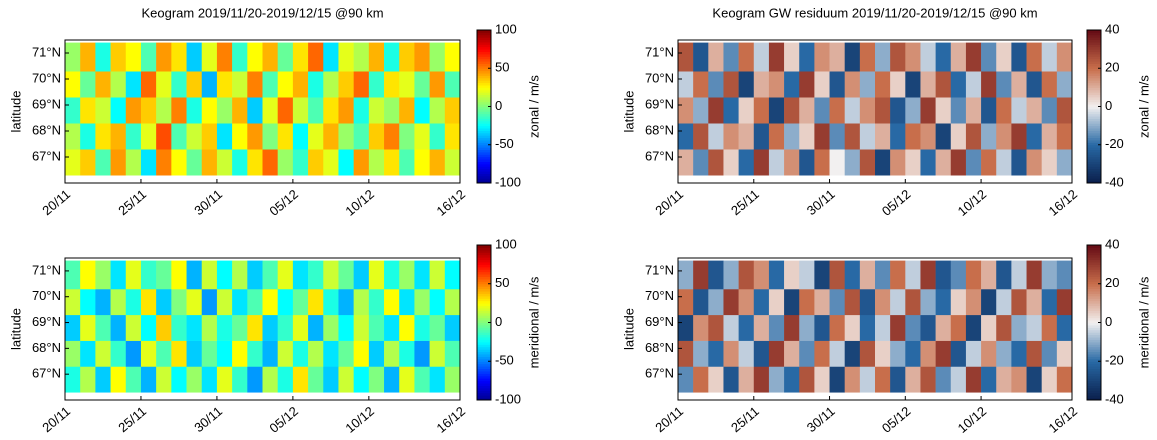 The height and width of the screenshot is (440, 1157). I want to click on y-tick-label: 70°N, so click(46, 77).